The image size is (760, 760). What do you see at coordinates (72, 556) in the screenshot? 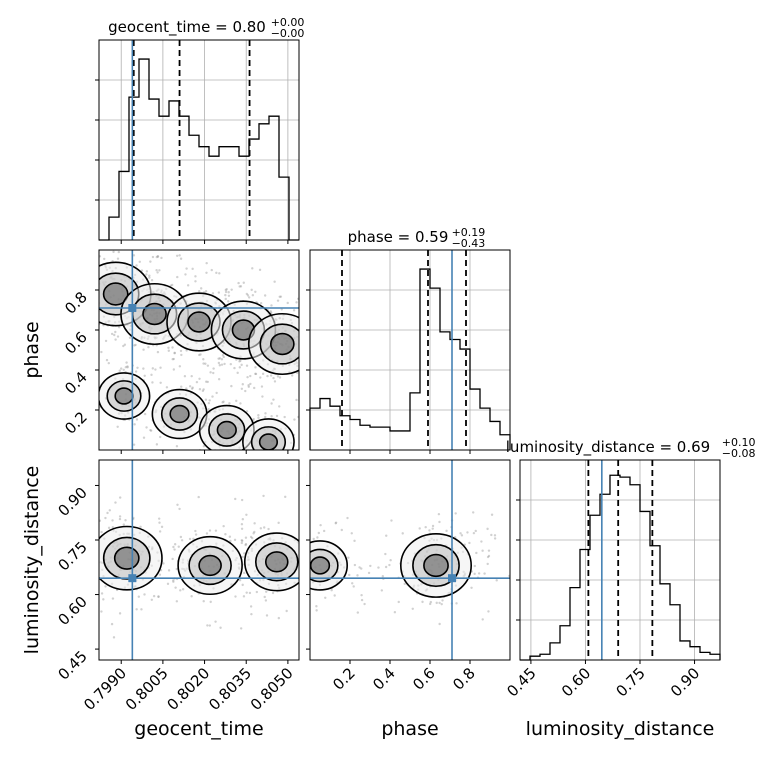
I see `y-tick-label-luminosity_distance: 0.75` at bounding box center [72, 556].